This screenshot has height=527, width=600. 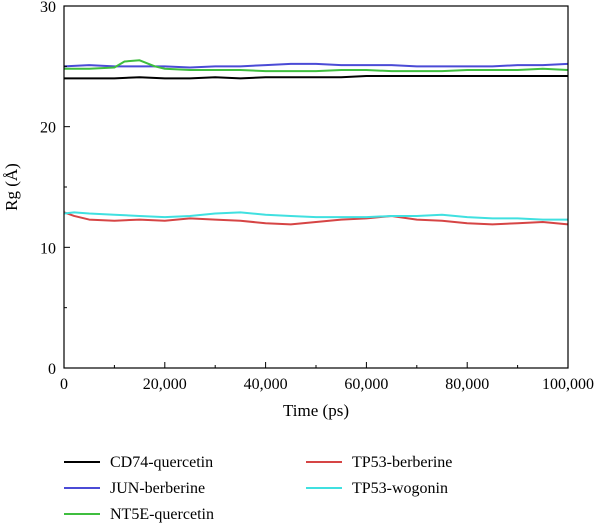 What do you see at coordinates (48, 128) in the screenshot?
I see `y-tick-label: 20` at bounding box center [48, 128].